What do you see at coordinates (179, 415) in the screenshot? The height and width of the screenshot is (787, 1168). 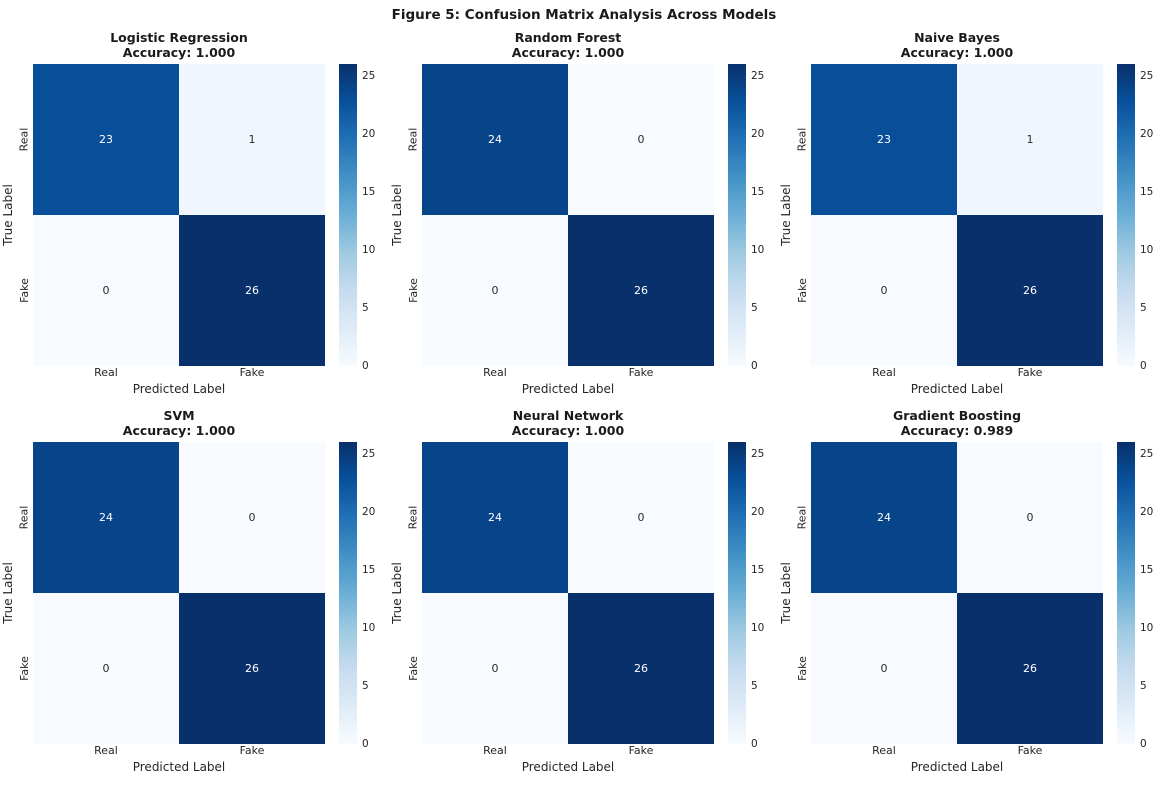 I see `subplot-title: SVM` at bounding box center [179, 415].